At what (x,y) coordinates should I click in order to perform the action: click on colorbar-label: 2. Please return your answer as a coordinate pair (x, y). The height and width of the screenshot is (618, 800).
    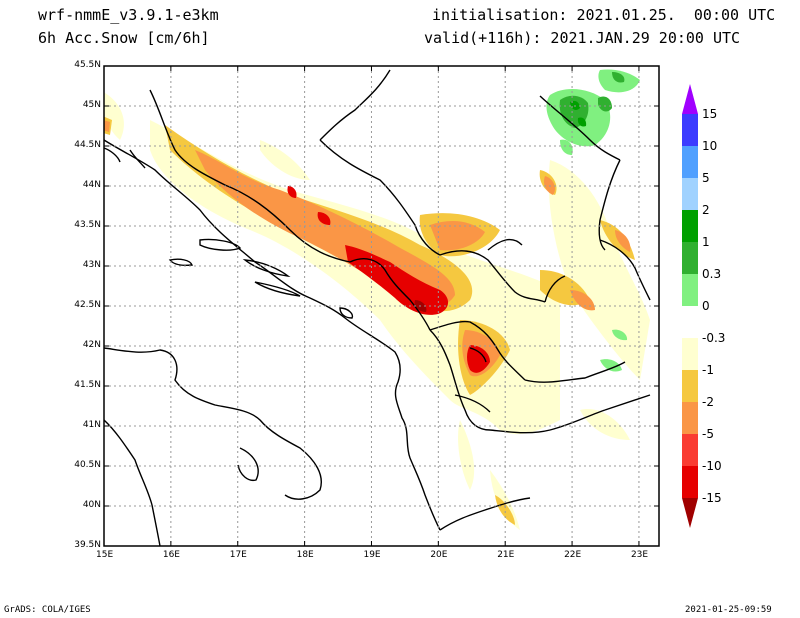
    Looking at the image, I should click on (706, 210).